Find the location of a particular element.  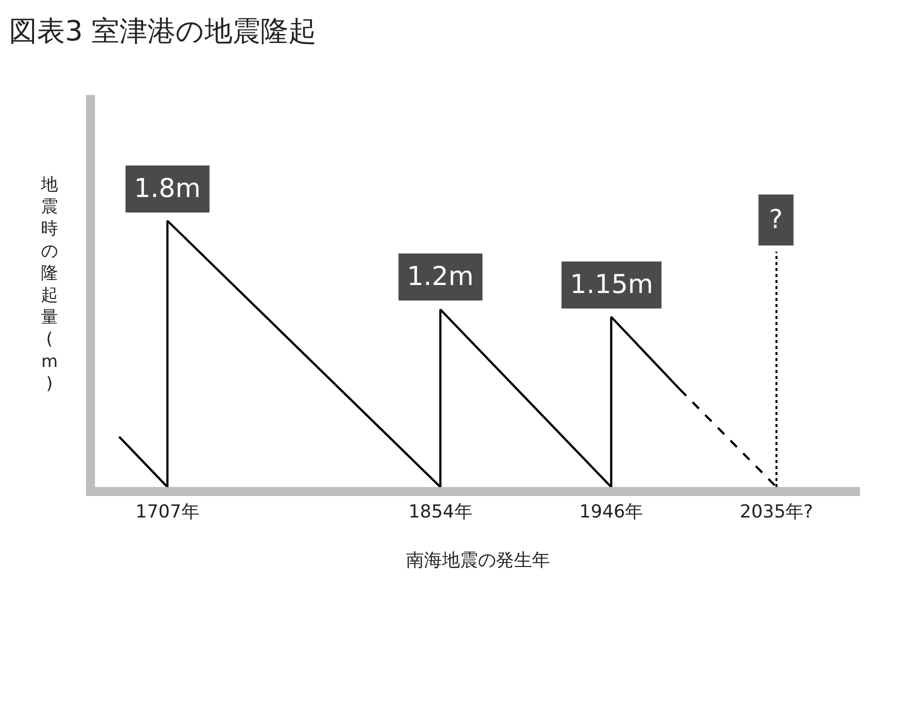

data-label: 1.8m is located at coordinates (167, 189).